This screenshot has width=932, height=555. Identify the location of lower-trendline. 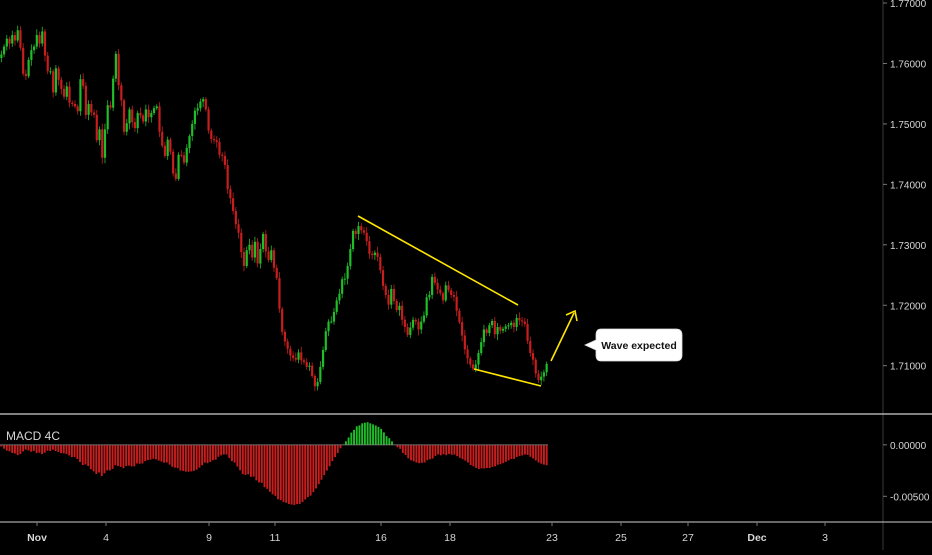
(507, 377).